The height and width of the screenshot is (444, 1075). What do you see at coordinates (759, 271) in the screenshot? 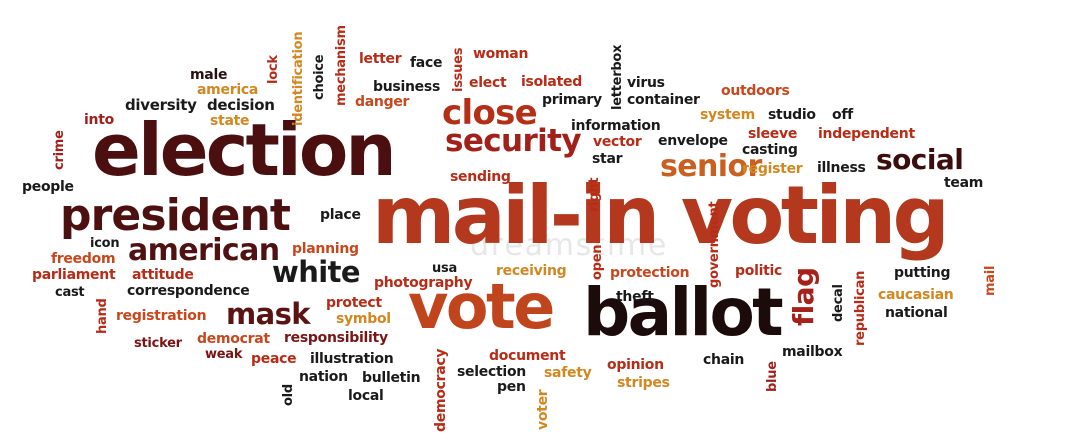
I see `word-politic: politic` at bounding box center [759, 271].